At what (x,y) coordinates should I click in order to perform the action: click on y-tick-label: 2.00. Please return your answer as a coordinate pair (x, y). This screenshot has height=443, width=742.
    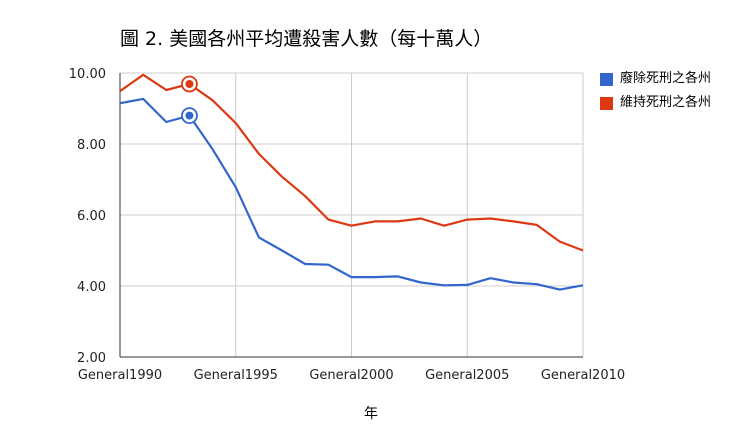
    Looking at the image, I should click on (91, 358).